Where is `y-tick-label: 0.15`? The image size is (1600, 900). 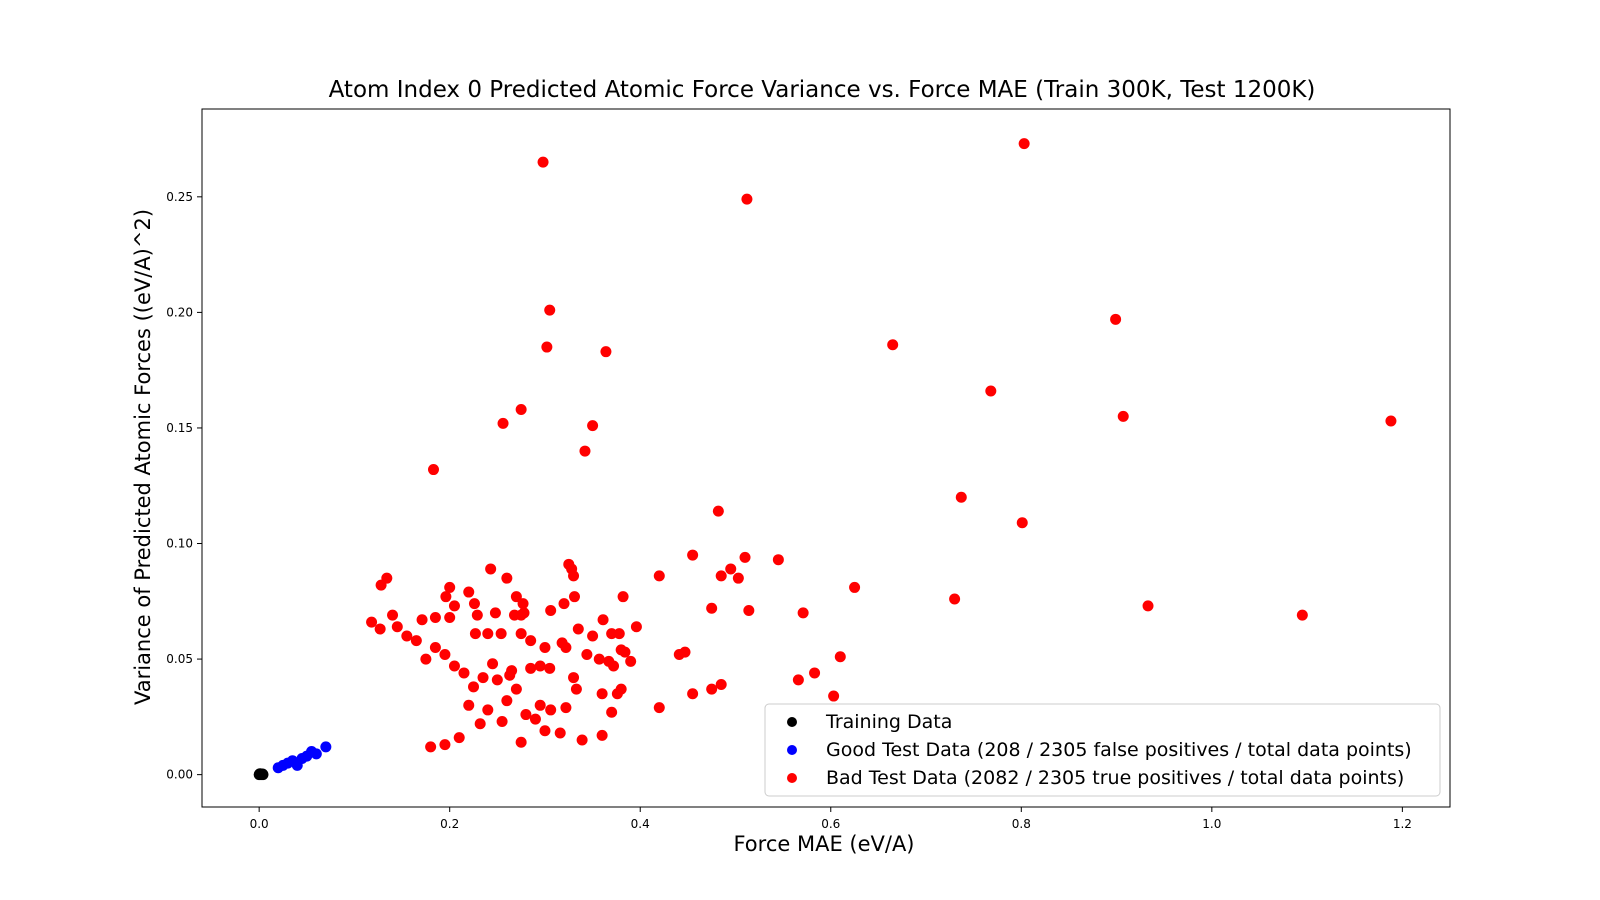
y-tick-label: 0.15 is located at coordinates (179, 428).